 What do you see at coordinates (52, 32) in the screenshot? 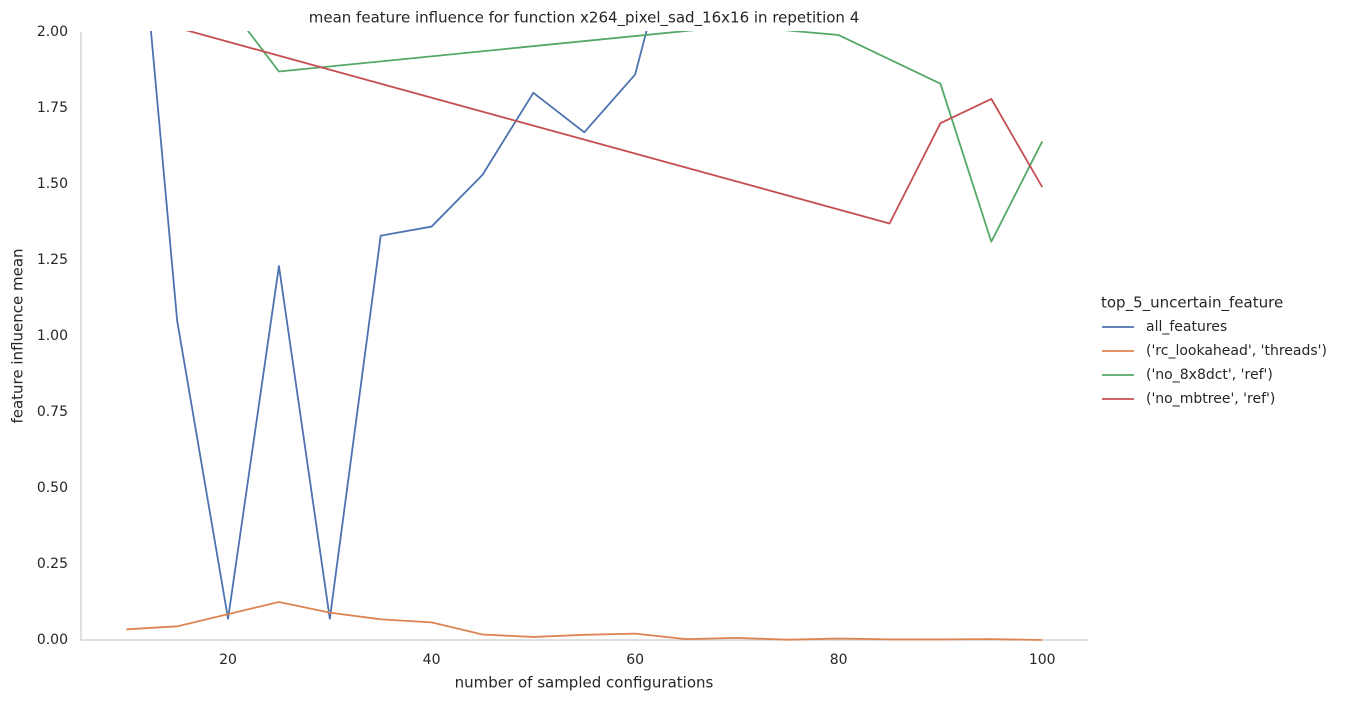
I see `y-tick-label: 2.00` at bounding box center [52, 32].